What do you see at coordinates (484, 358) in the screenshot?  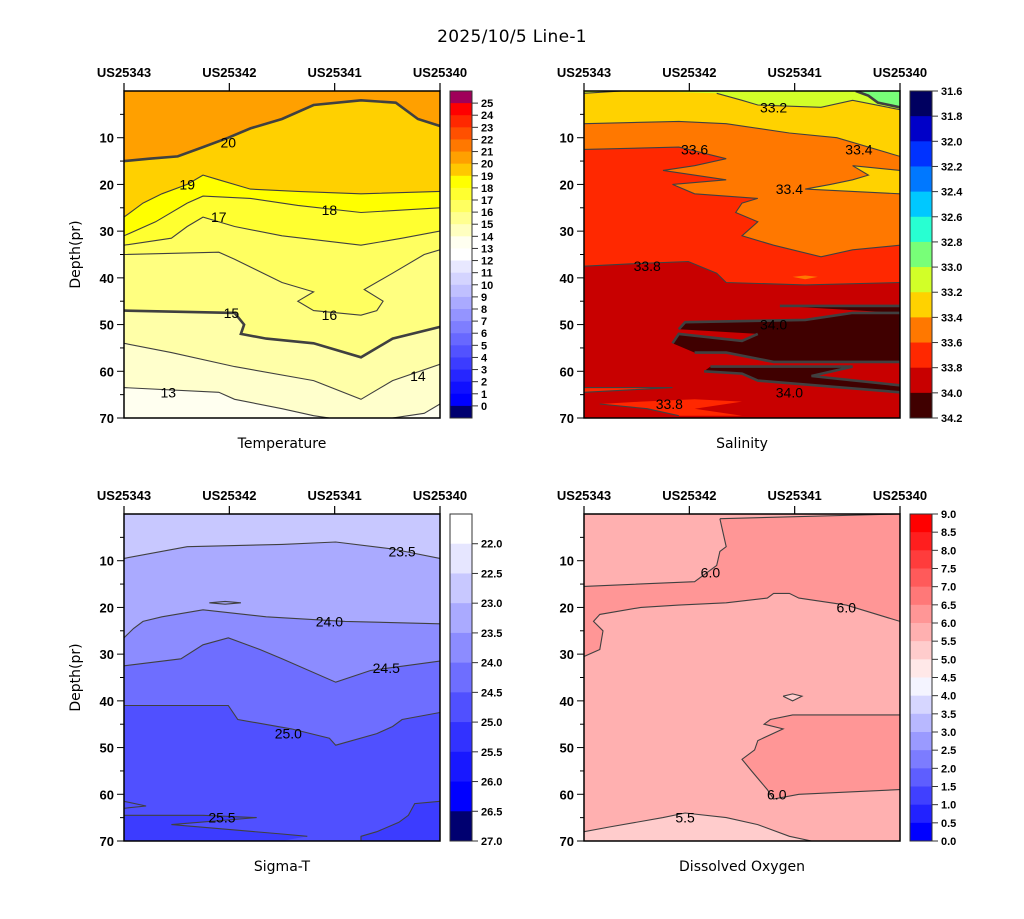 I see `colorbar-tick-label: 4` at bounding box center [484, 358].